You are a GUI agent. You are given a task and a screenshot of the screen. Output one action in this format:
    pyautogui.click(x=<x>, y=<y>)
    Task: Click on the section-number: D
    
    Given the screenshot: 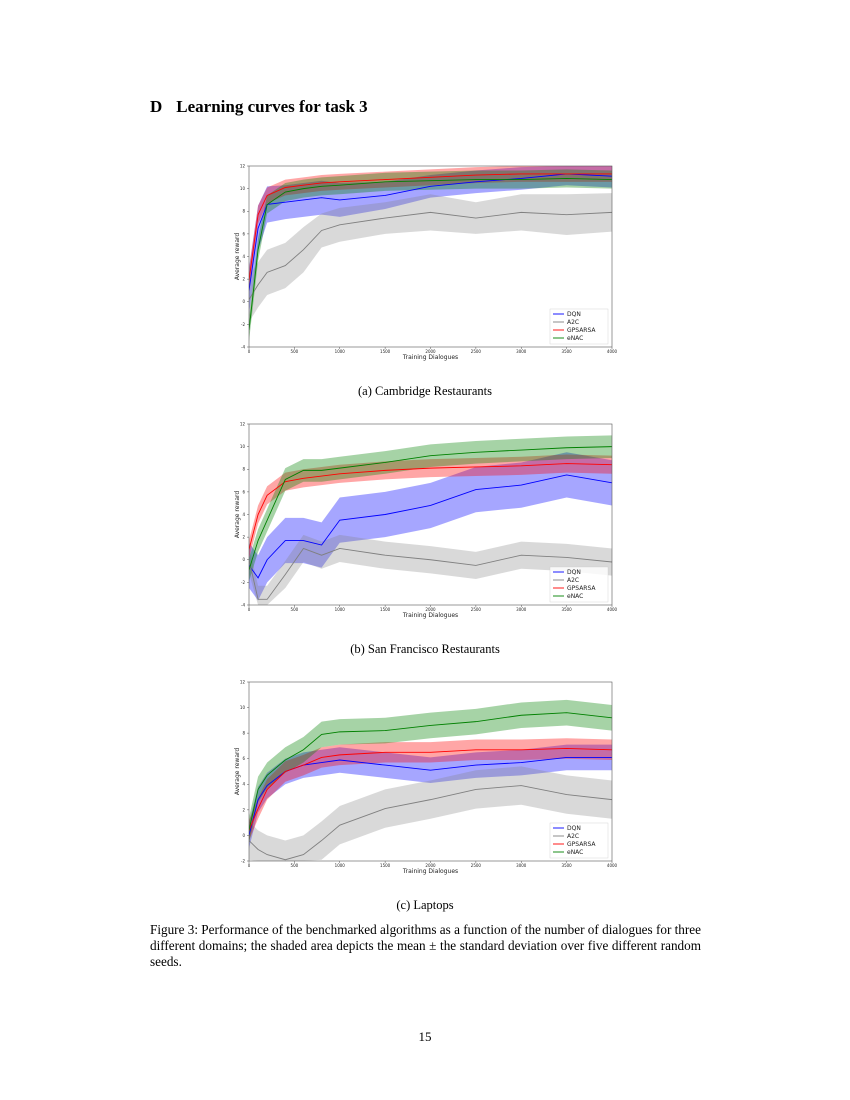 What is the action you would take?
    pyautogui.click(x=156, y=106)
    